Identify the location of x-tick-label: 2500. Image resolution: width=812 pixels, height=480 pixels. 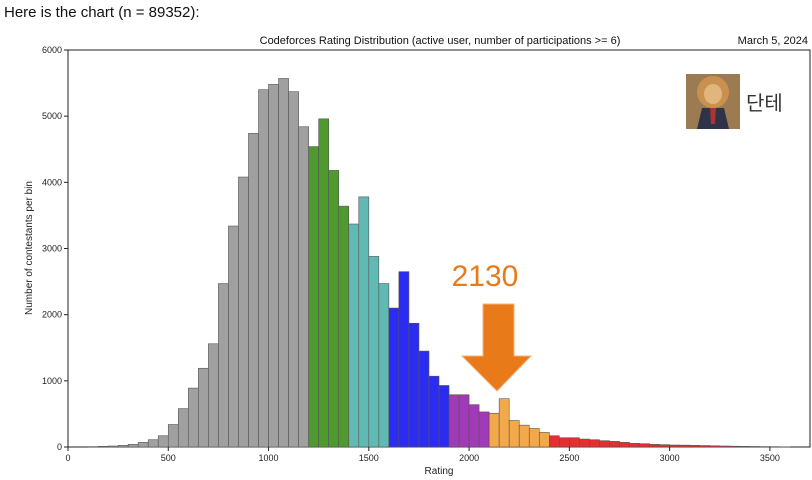
(569, 458).